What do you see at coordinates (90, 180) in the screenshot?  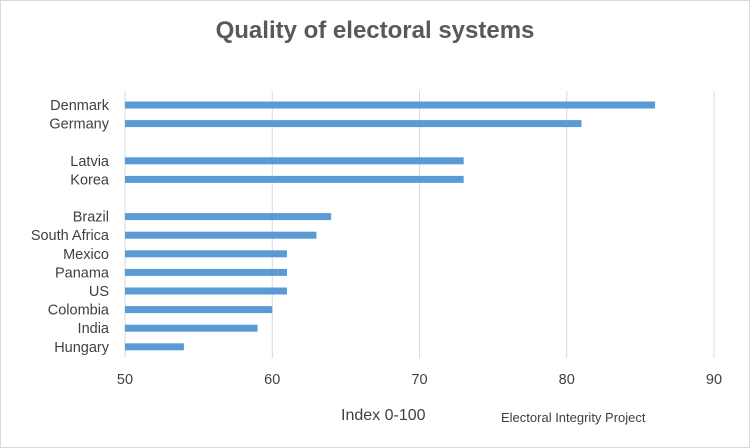 I see `category-label-korea: Korea` at bounding box center [90, 180].